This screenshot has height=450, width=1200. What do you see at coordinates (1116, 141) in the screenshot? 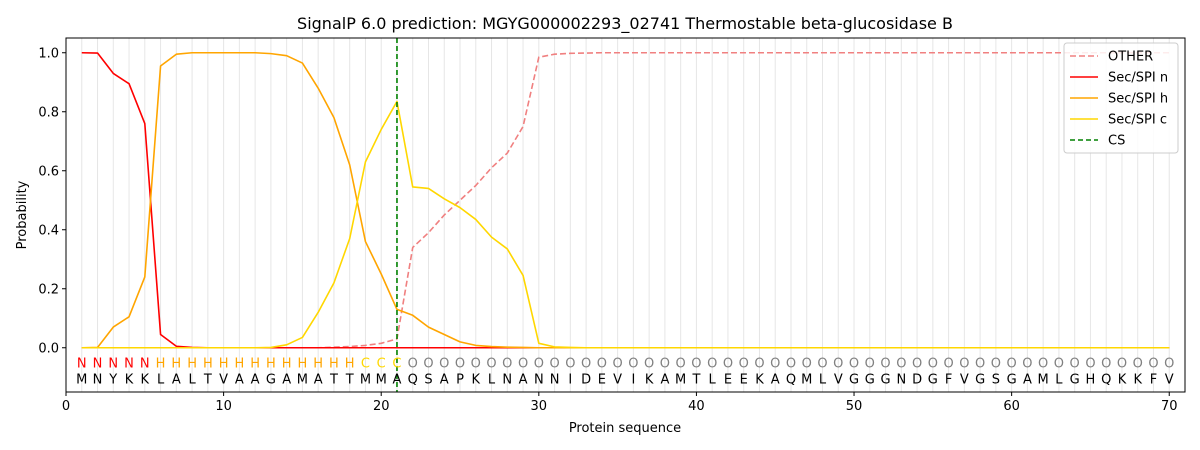
I see `legend-label-cs: CS` at bounding box center [1116, 141].